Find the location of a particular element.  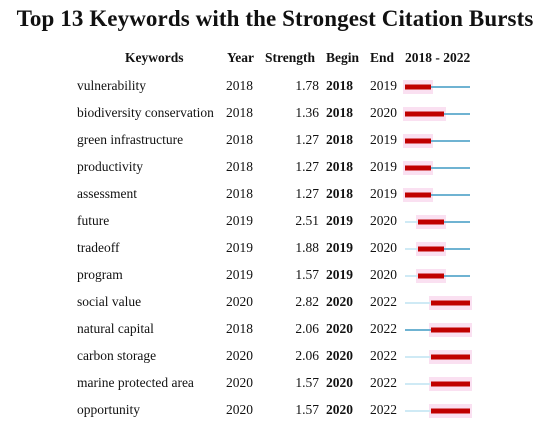

keyword-cell: marine protected area is located at coordinates (135, 382).